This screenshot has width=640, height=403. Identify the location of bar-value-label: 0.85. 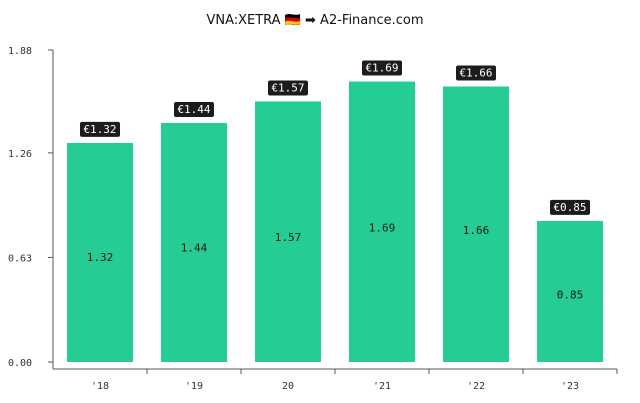
(570, 294).